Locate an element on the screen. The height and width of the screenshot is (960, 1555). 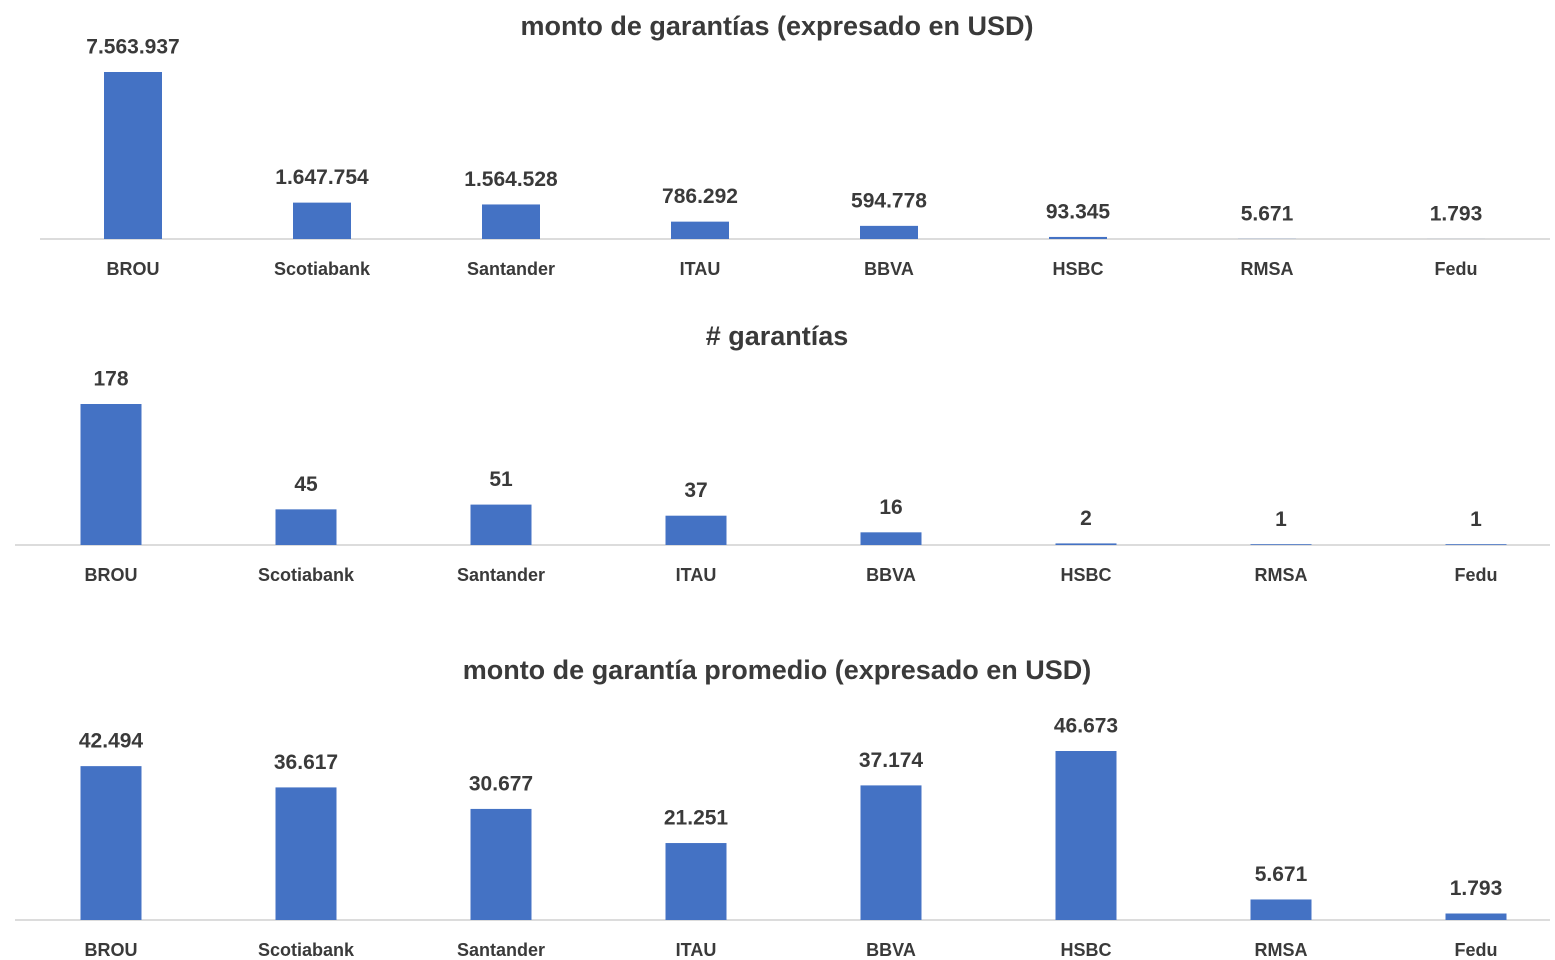
data-label: 51 is located at coordinates (501, 479).